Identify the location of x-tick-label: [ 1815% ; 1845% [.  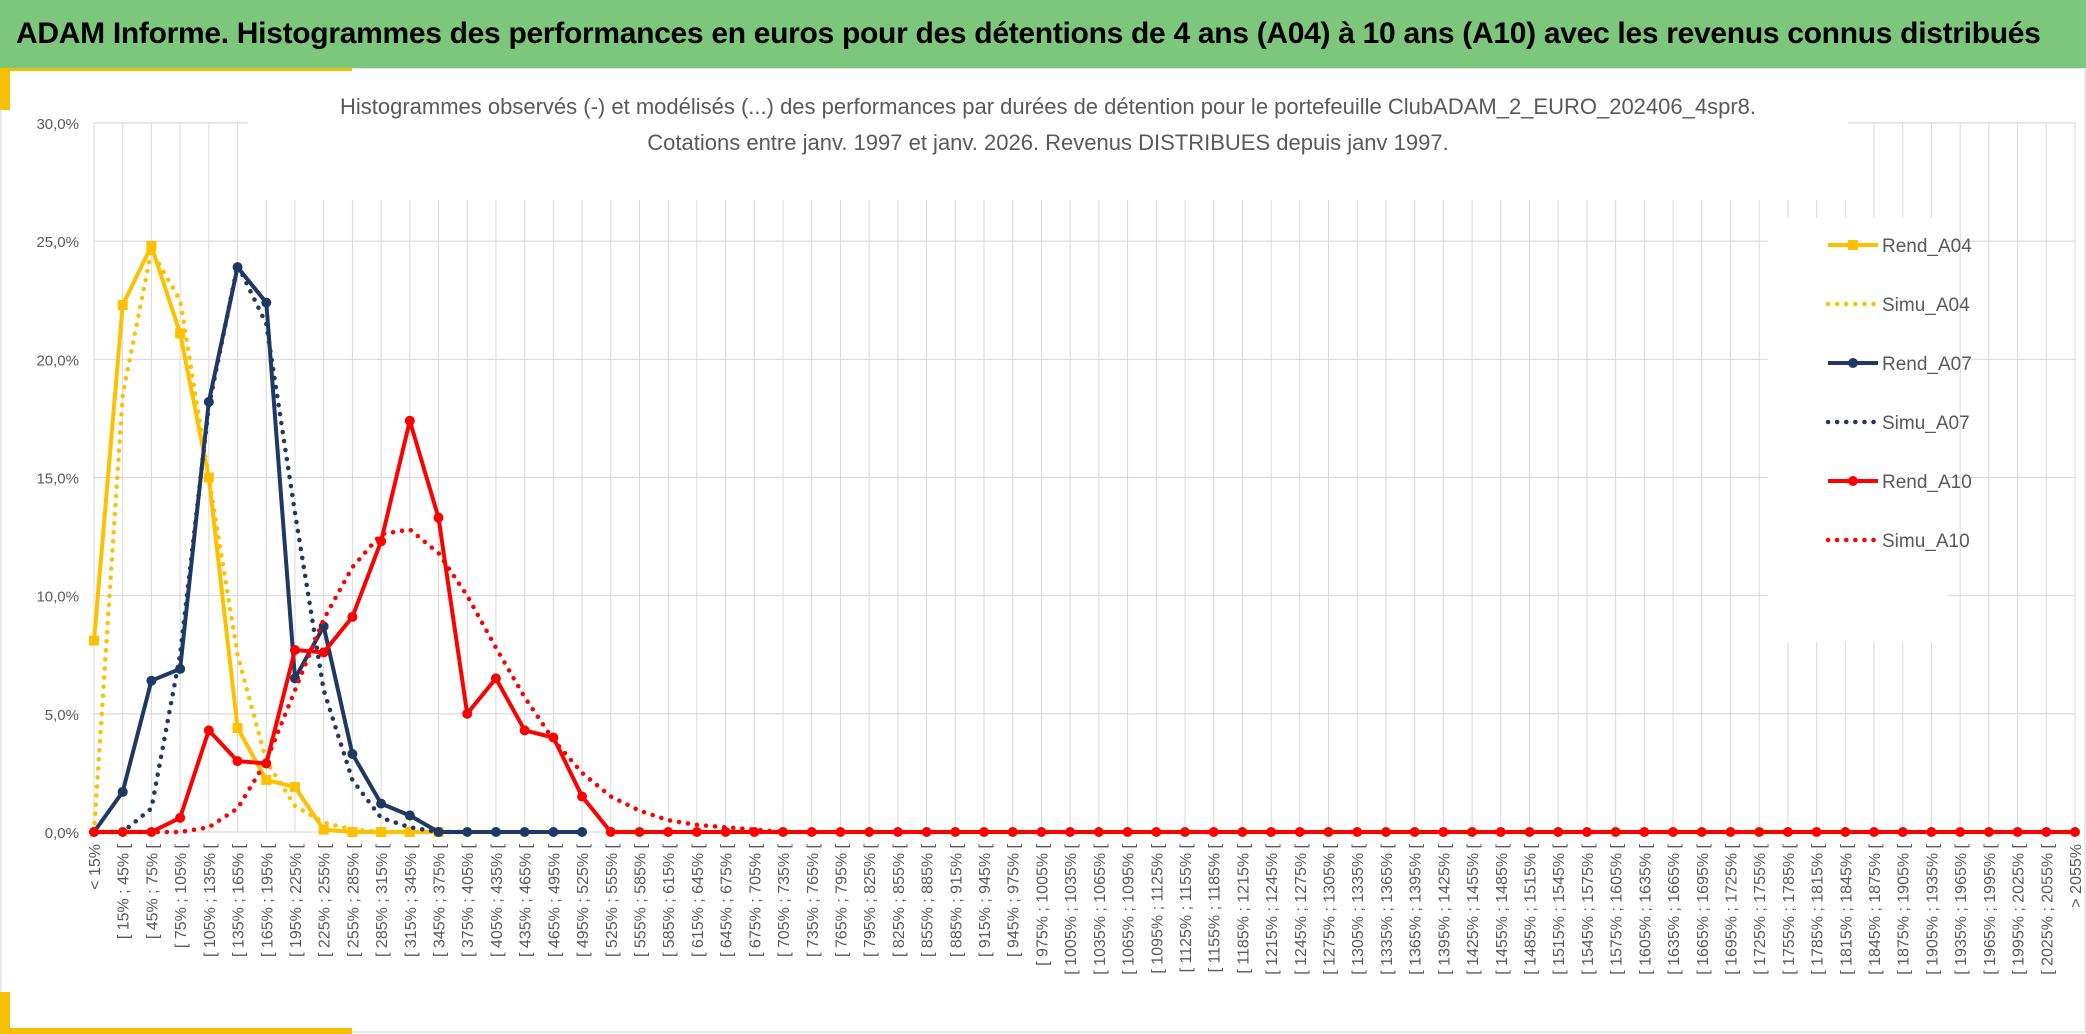
(1846, 908).